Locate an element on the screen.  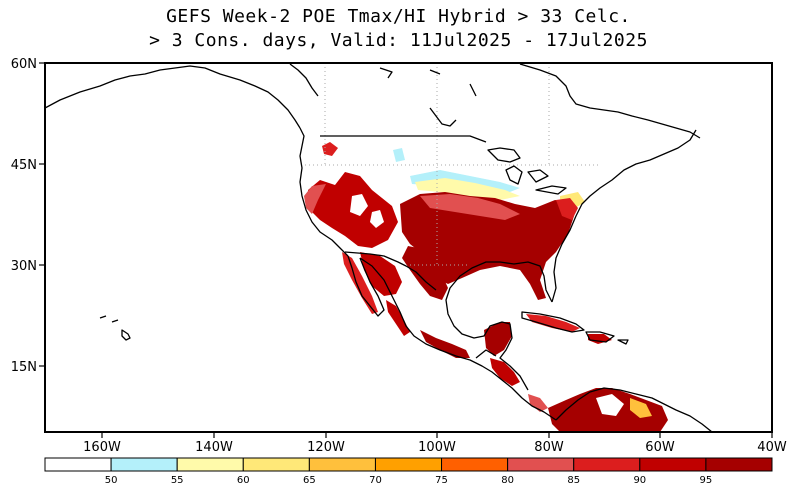
shade-white-west-hole2 is located at coordinates (377, 219).